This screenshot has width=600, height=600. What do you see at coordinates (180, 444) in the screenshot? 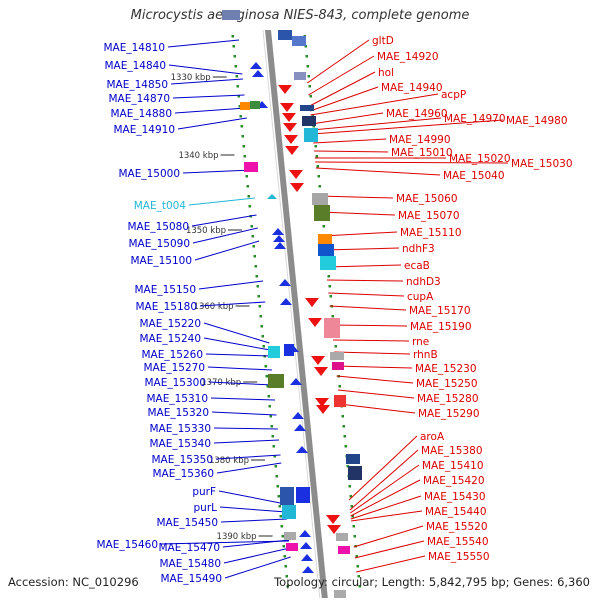
I see `left-gene-label: MAE_15340` at bounding box center [180, 444].